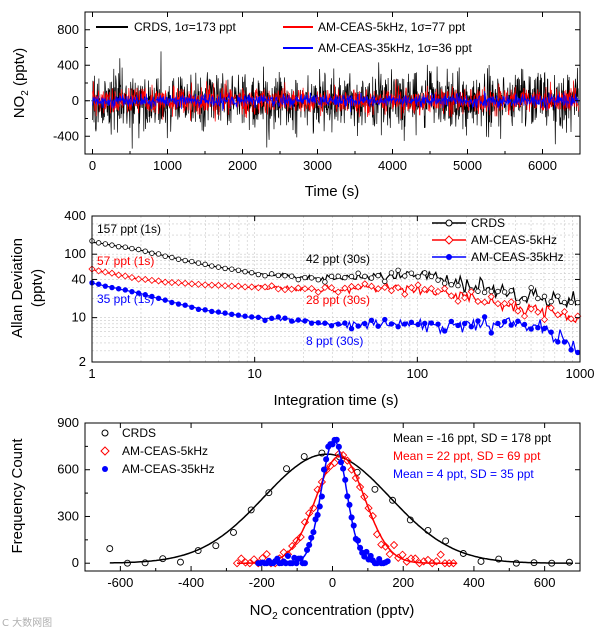  I want to click on p2-xtick-label: 10, so click(254, 373).